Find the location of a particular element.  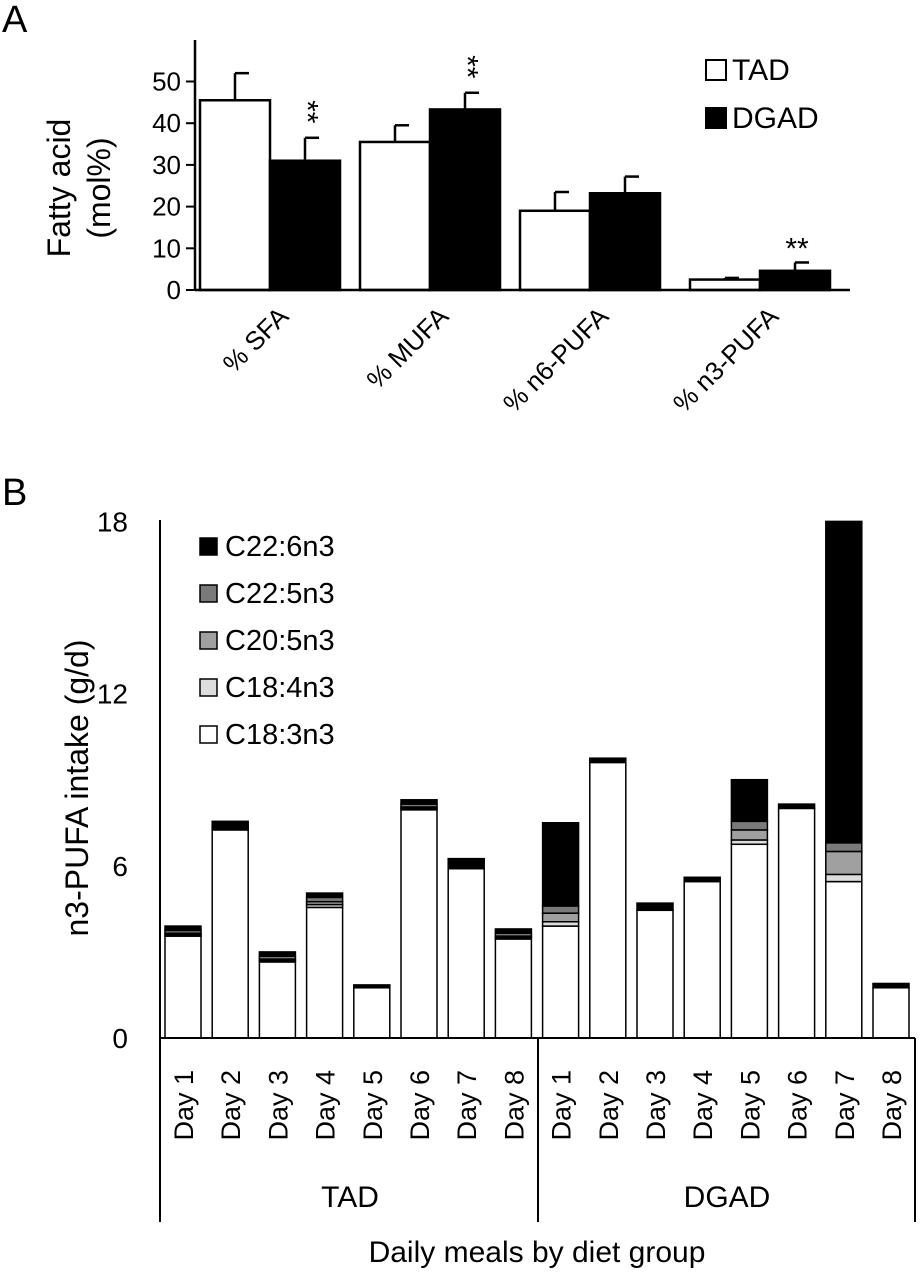

chart-b-legend-swatch-c22-5n3 is located at coordinates (208, 593).